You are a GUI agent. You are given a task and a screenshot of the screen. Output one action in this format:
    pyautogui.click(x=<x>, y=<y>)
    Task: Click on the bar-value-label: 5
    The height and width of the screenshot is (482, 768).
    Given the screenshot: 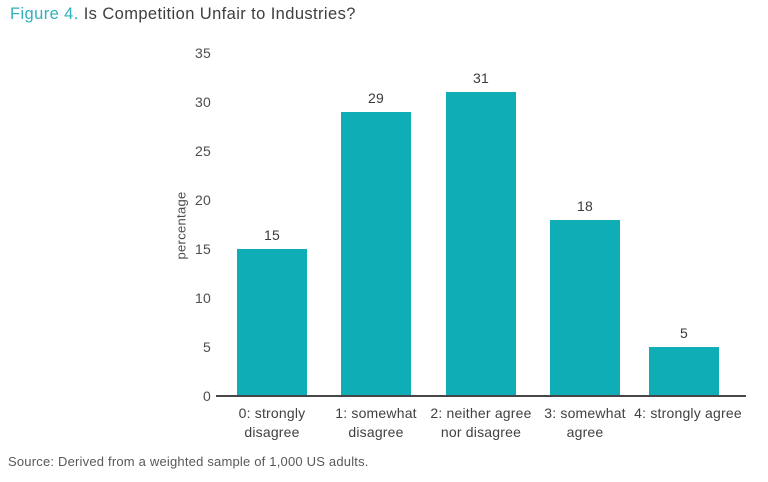 What is the action you would take?
    pyautogui.click(x=684, y=333)
    